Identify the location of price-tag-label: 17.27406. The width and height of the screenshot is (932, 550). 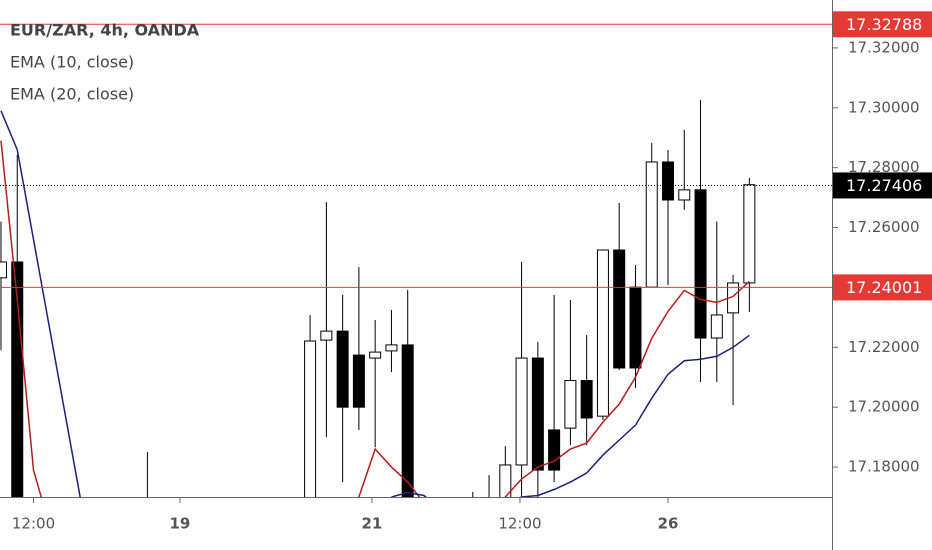
(884, 185).